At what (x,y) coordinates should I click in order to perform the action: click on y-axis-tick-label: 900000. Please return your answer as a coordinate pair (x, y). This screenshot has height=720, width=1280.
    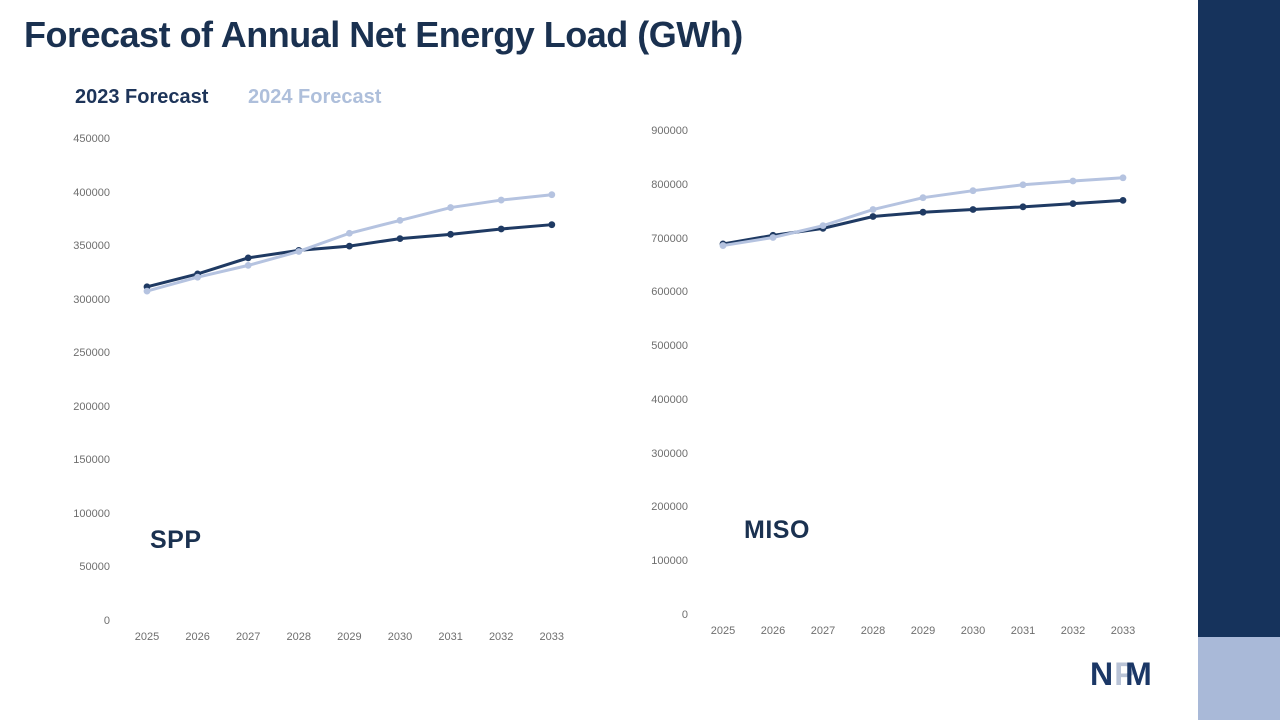
    Looking at the image, I should click on (669, 131).